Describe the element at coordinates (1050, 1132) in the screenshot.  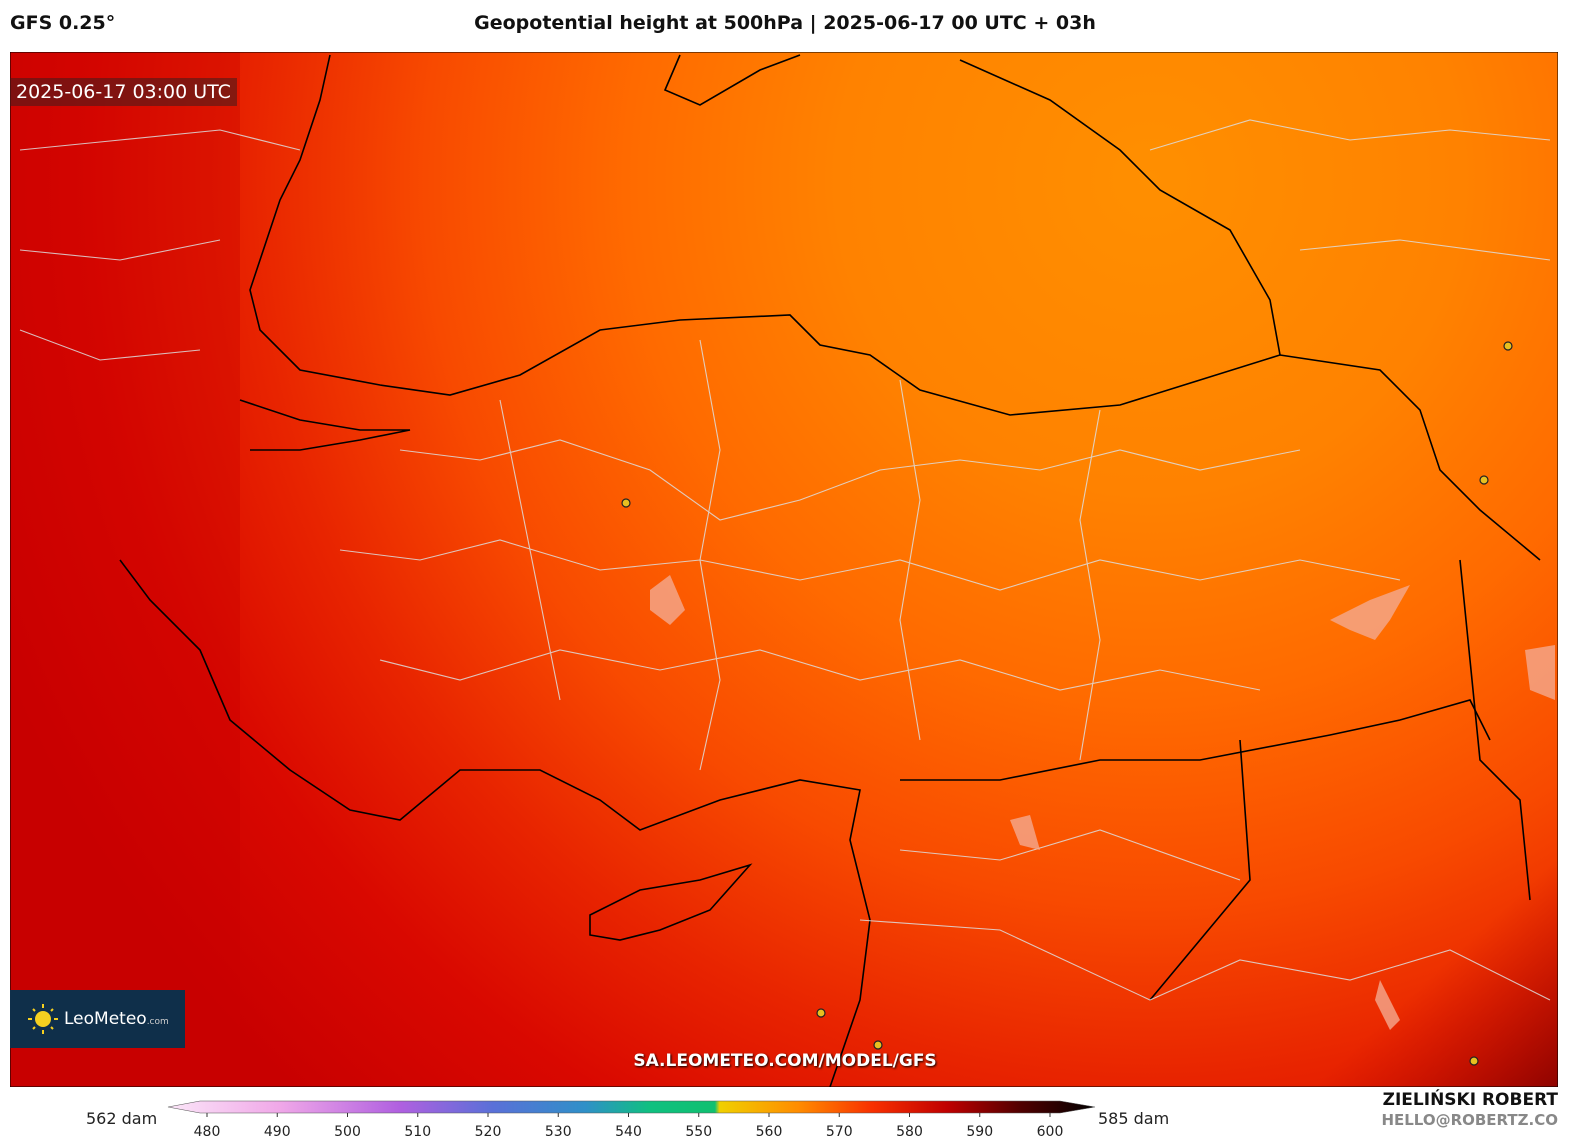
I see `colorbar-tick-label: 600` at that location.